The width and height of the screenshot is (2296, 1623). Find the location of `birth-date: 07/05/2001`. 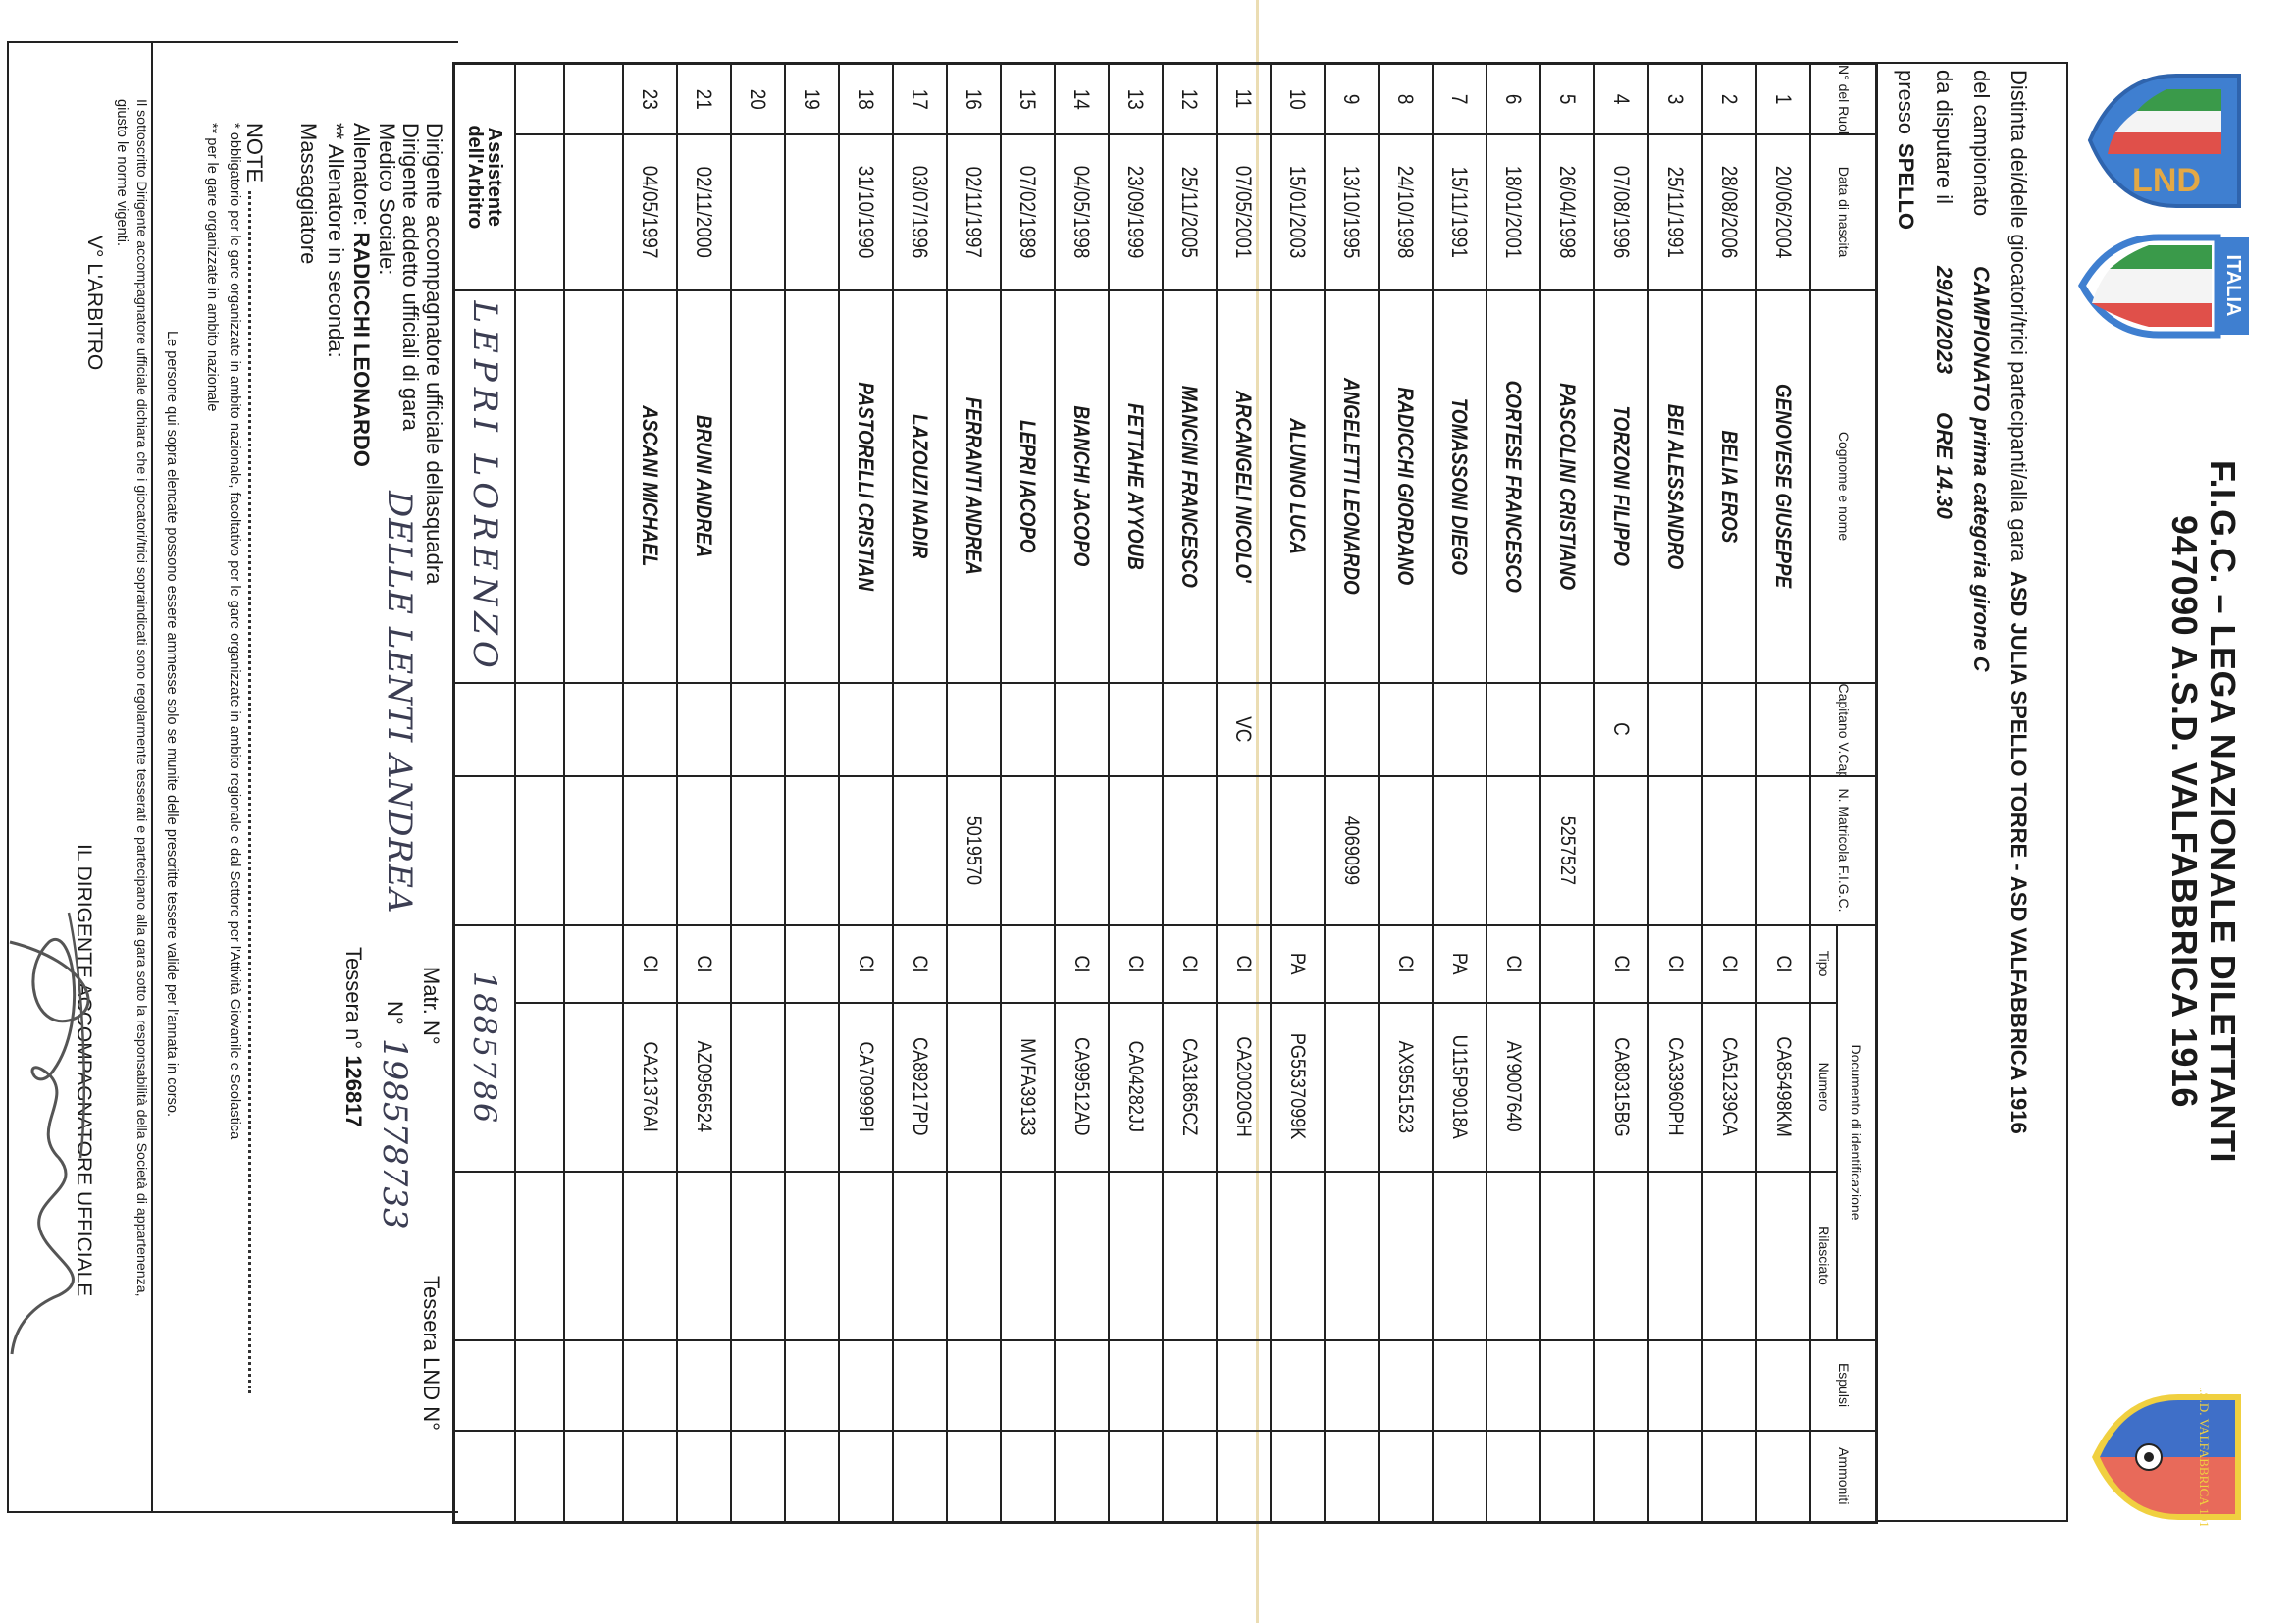

birth-date: 07/05/2001 is located at coordinates (1244, 211).